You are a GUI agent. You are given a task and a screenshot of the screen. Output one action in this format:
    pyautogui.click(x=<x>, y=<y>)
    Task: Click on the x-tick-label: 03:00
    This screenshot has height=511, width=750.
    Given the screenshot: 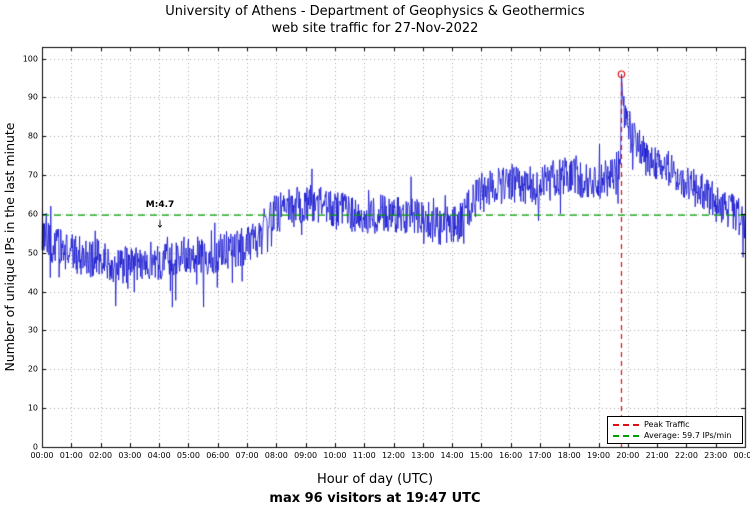 What is the action you would take?
    pyautogui.click(x=130, y=455)
    